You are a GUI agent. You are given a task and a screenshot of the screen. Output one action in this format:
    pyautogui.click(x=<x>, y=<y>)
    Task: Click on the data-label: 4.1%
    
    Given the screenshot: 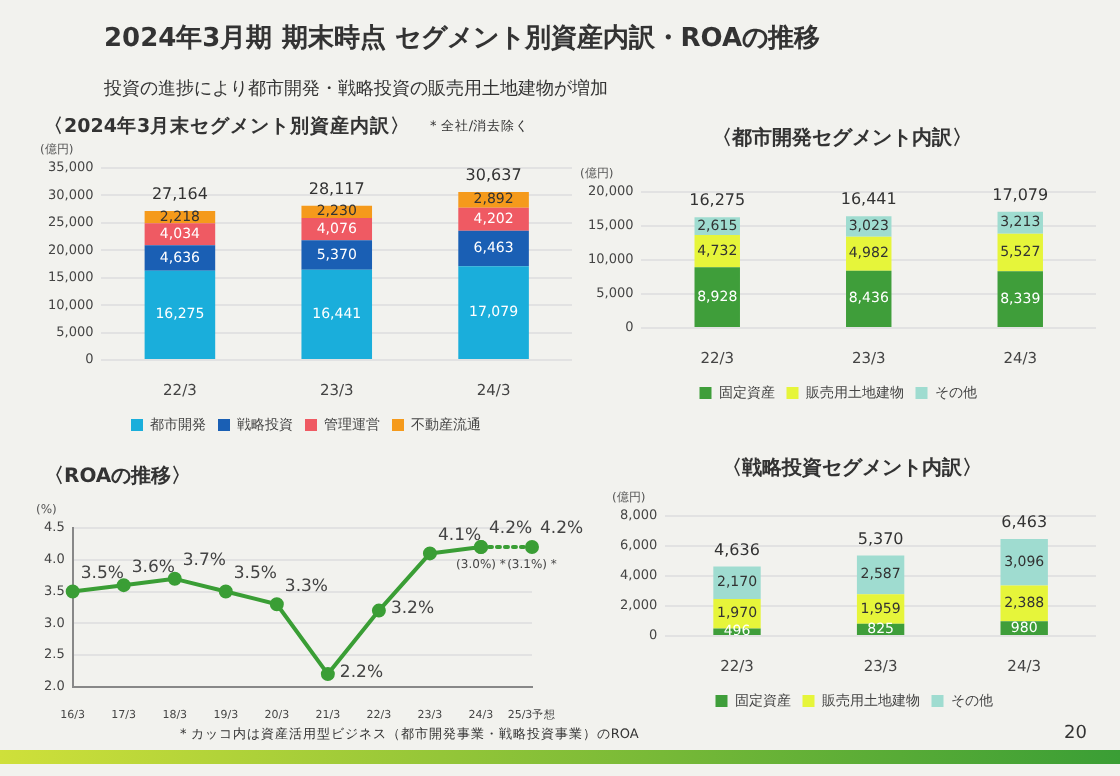 What is the action you would take?
    pyautogui.click(x=459, y=535)
    